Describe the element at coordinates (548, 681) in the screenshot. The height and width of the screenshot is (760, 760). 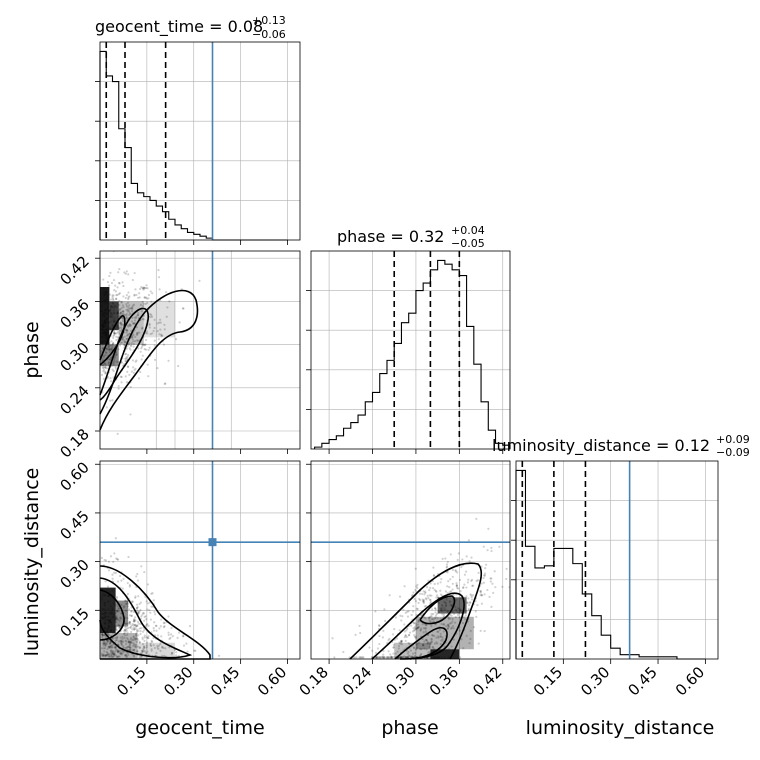
I see `x-tick-label: 0.15` at that location.